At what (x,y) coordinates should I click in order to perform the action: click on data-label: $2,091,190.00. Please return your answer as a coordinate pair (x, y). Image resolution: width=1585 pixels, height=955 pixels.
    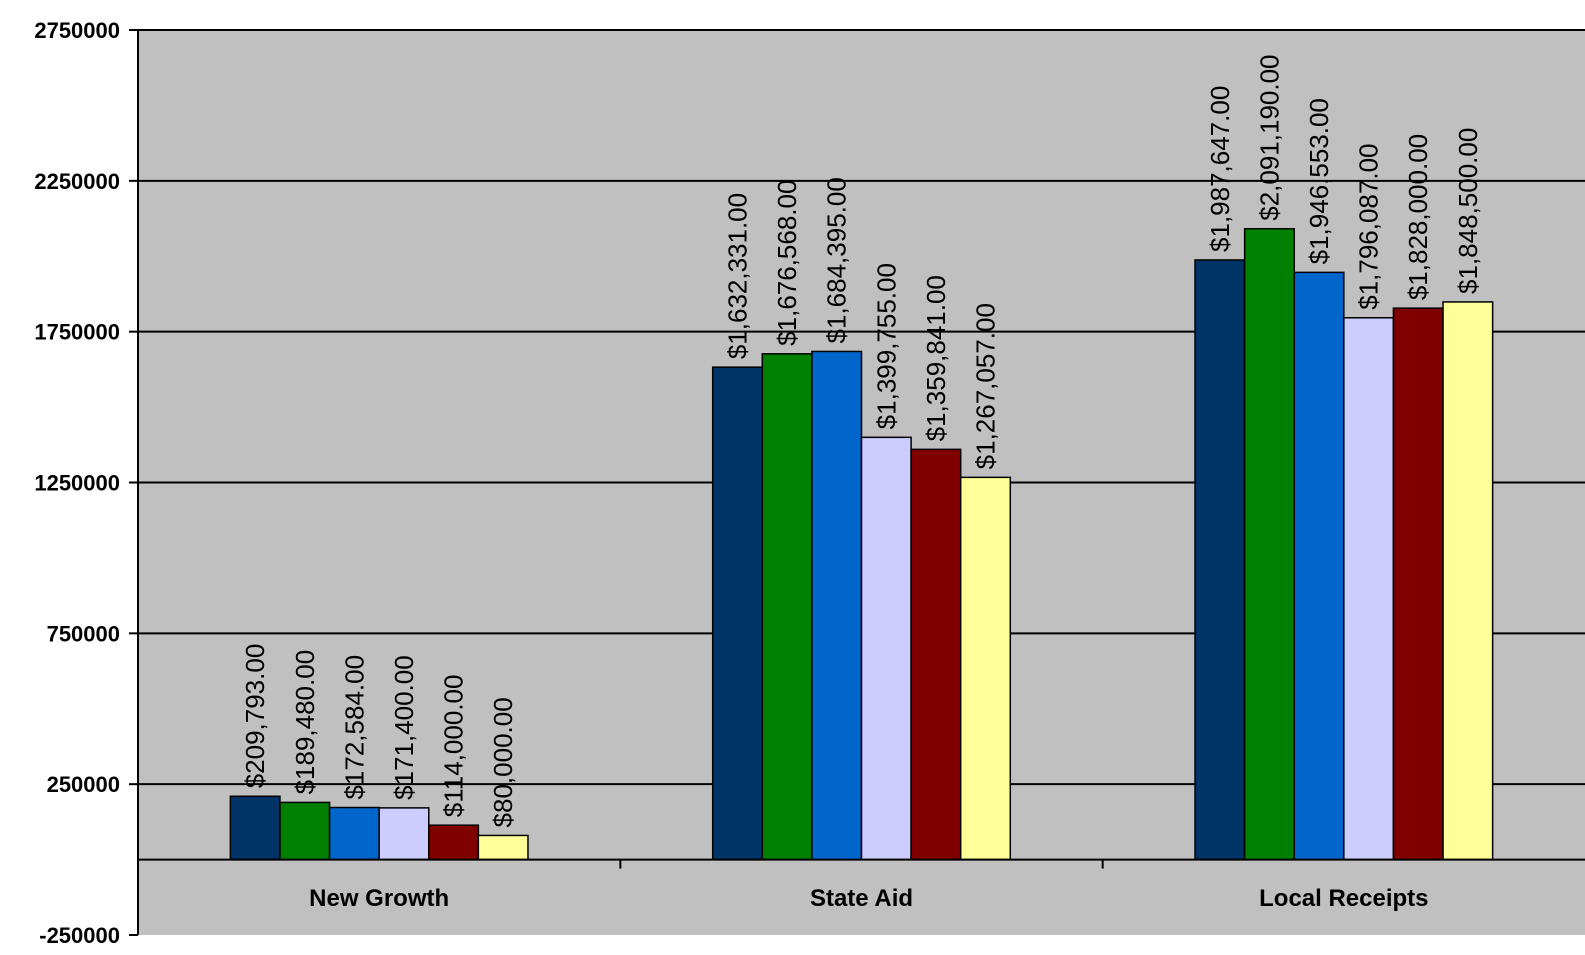
    Looking at the image, I should click on (1269, 137).